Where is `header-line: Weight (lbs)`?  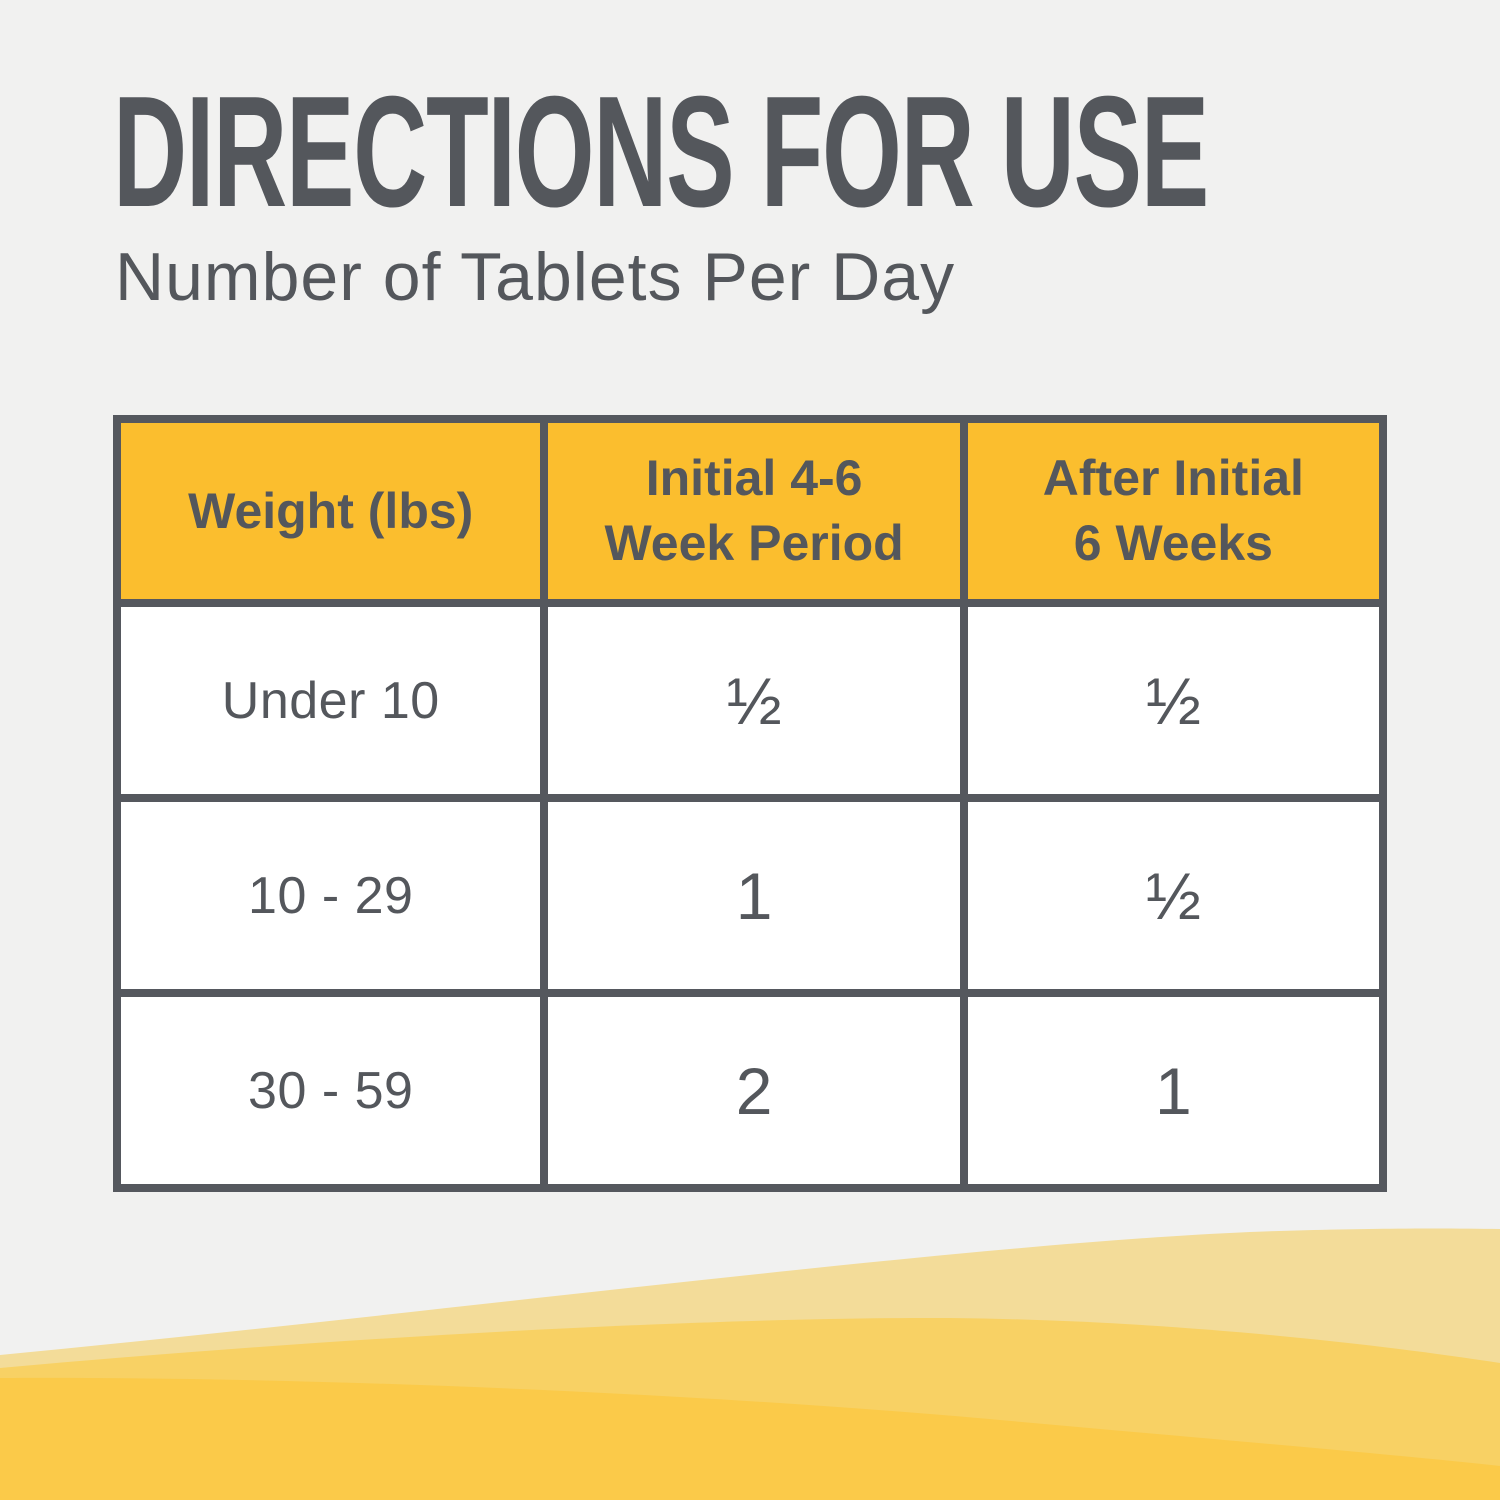 header-line: Weight (lbs) is located at coordinates (331, 510).